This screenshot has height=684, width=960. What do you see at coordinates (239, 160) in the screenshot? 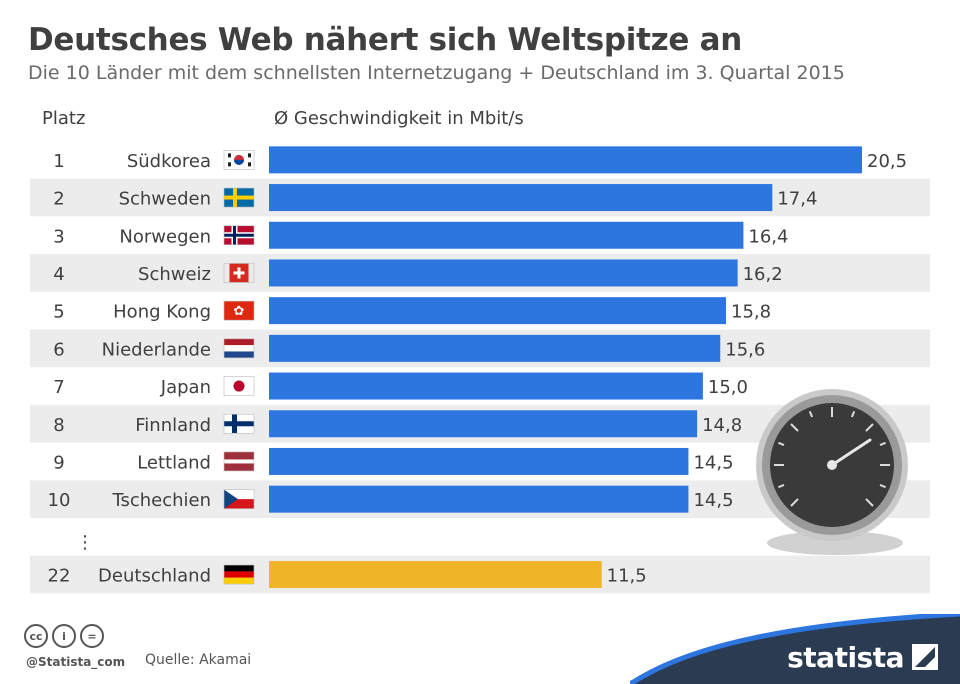
I see `kr-flag-icon` at bounding box center [239, 160].